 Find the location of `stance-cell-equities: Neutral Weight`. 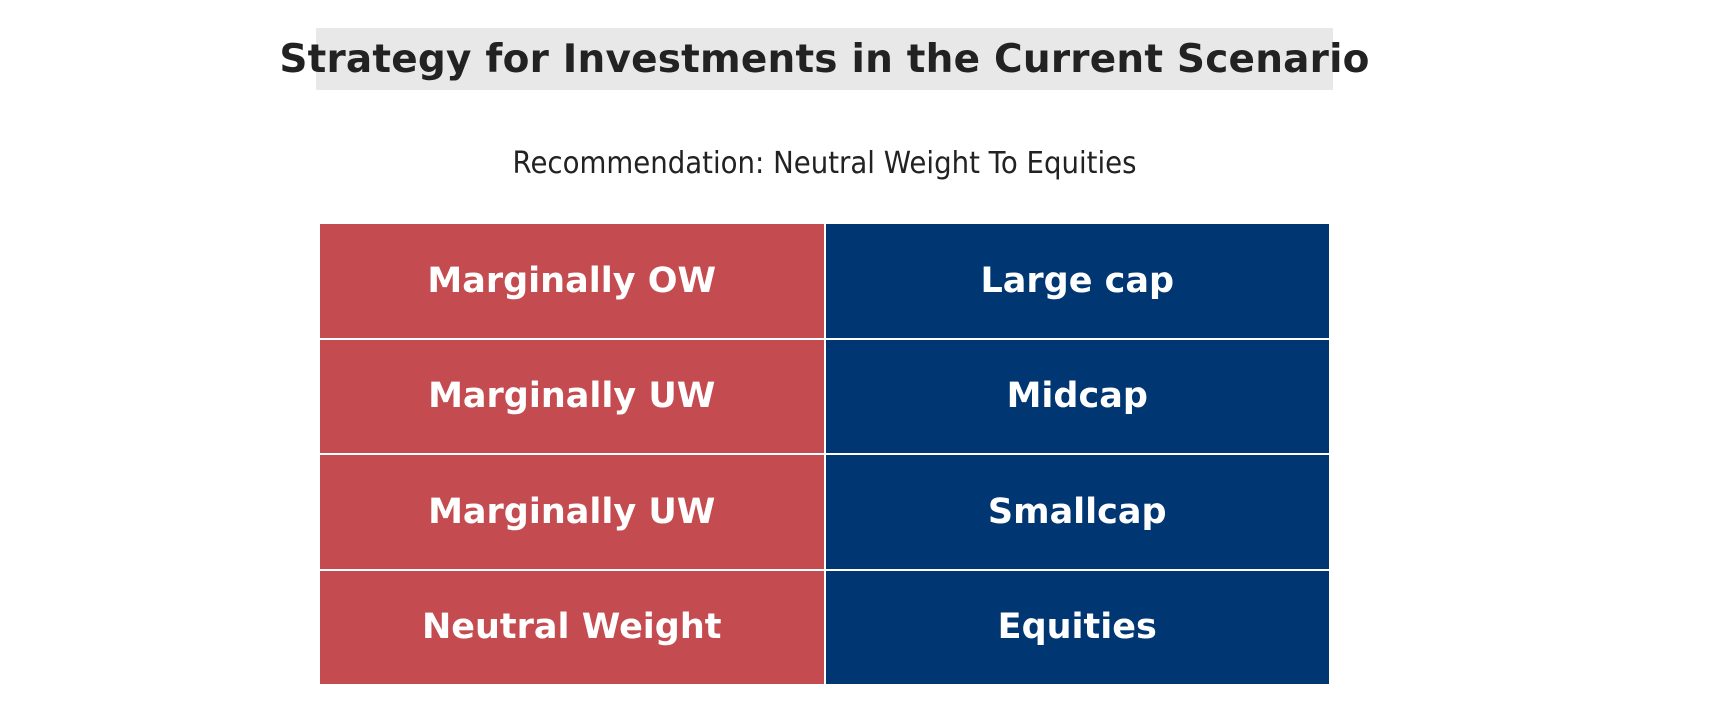

stance-cell-equities: Neutral Weight is located at coordinates (572, 627).